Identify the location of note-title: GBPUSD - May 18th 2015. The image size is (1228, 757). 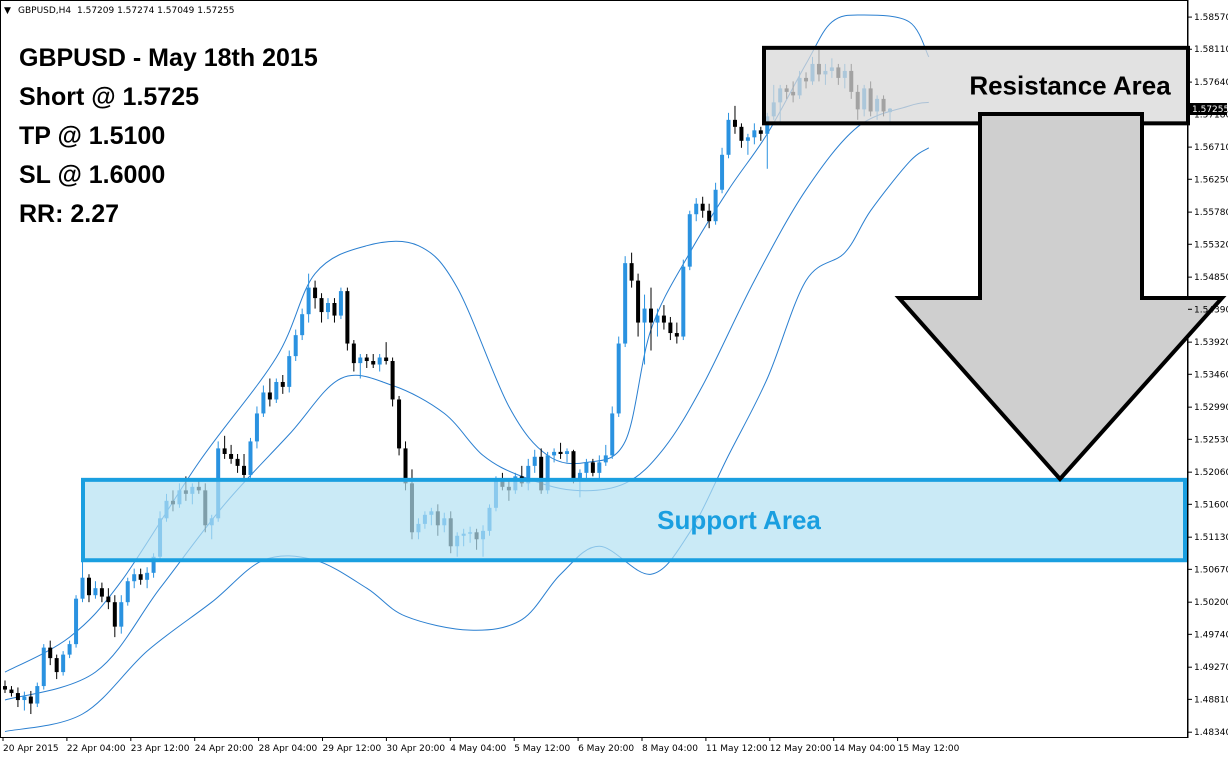
(168, 58).